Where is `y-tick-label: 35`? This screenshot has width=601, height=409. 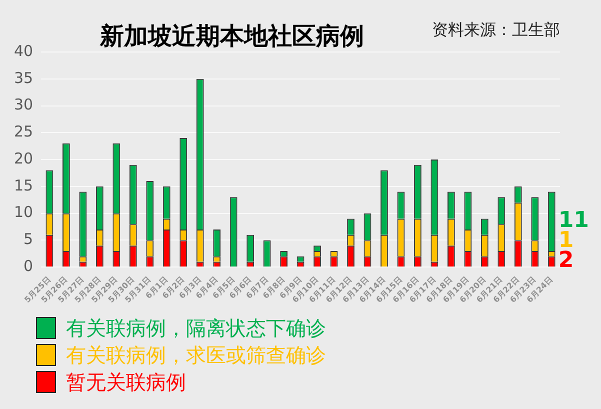
y-tick-label: 35 is located at coordinates (24, 77).